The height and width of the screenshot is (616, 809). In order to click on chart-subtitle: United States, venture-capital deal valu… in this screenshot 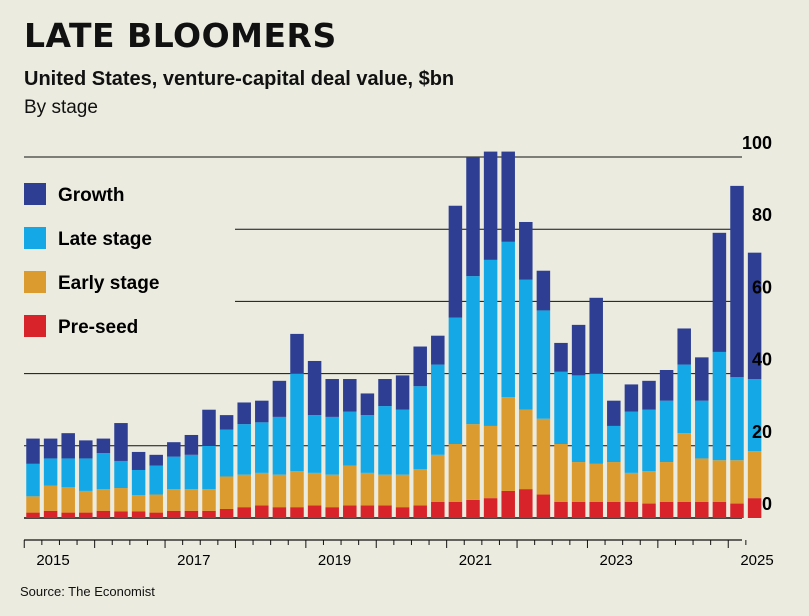, I will do `click(239, 79)`.